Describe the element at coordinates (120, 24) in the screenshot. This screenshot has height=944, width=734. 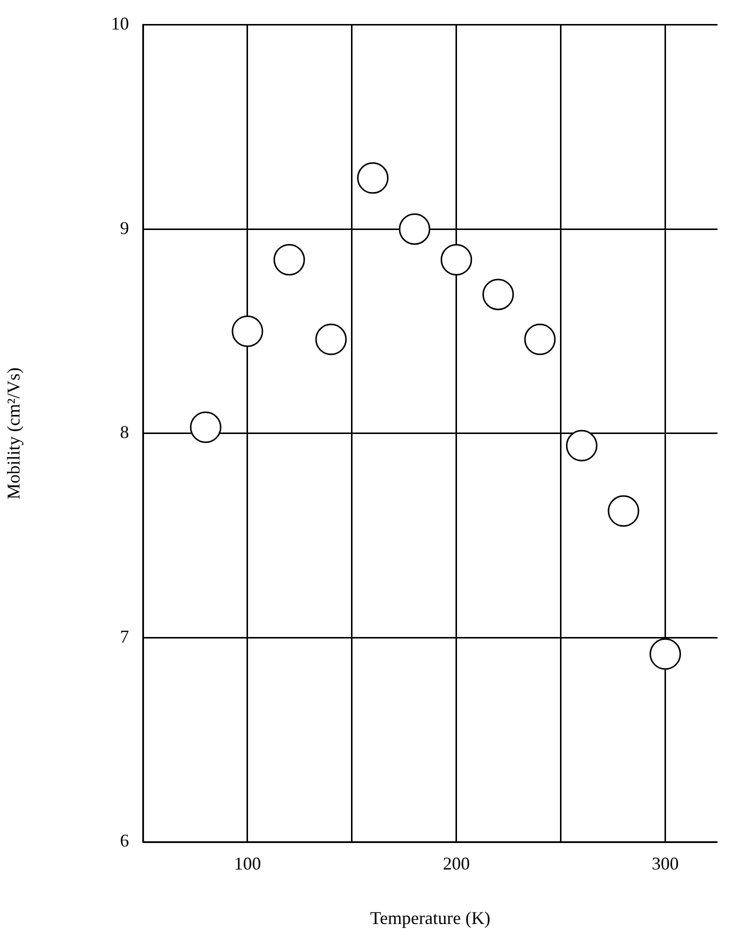
I see `y-tick-label: 10` at that location.